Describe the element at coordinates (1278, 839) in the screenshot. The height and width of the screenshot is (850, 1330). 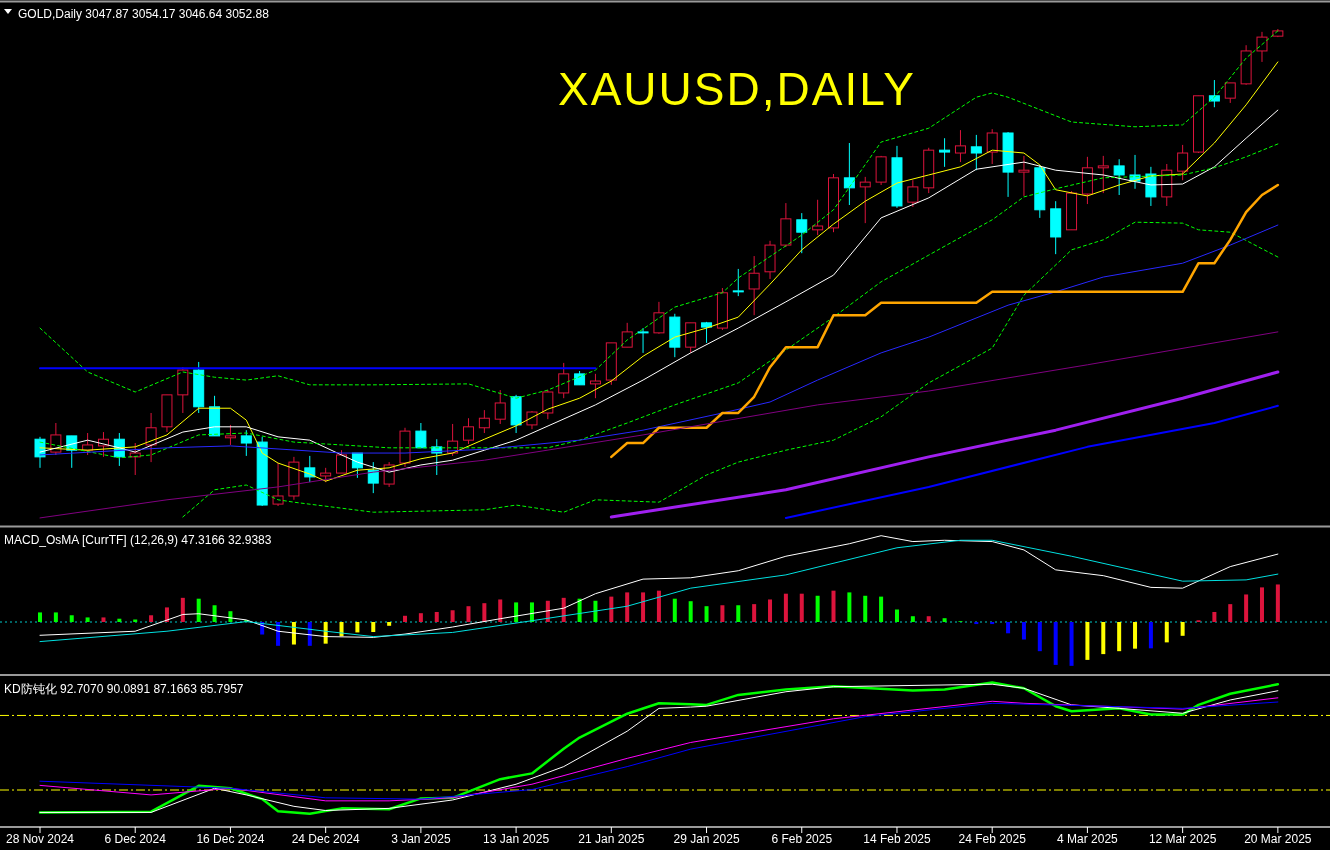
I see `x-tick-label: 20 Mar 2025` at that location.